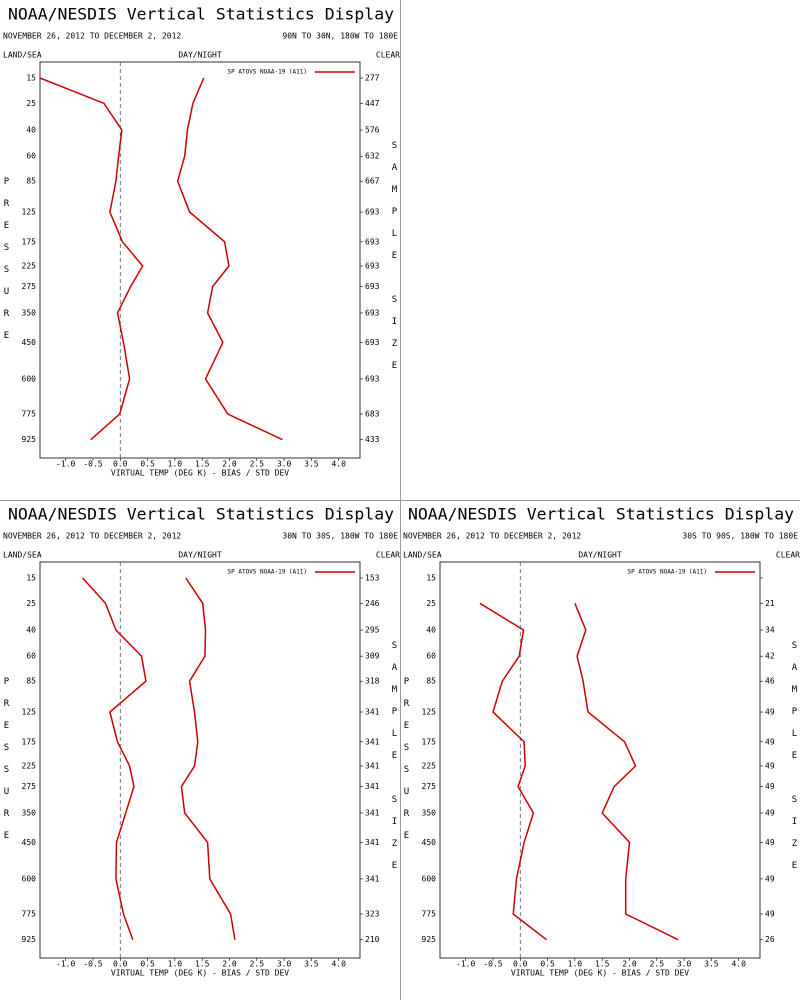 The width and height of the screenshot is (800, 1000). Describe the element at coordinates (770, 603) in the screenshot. I see `sample-size-label: 21` at that location.